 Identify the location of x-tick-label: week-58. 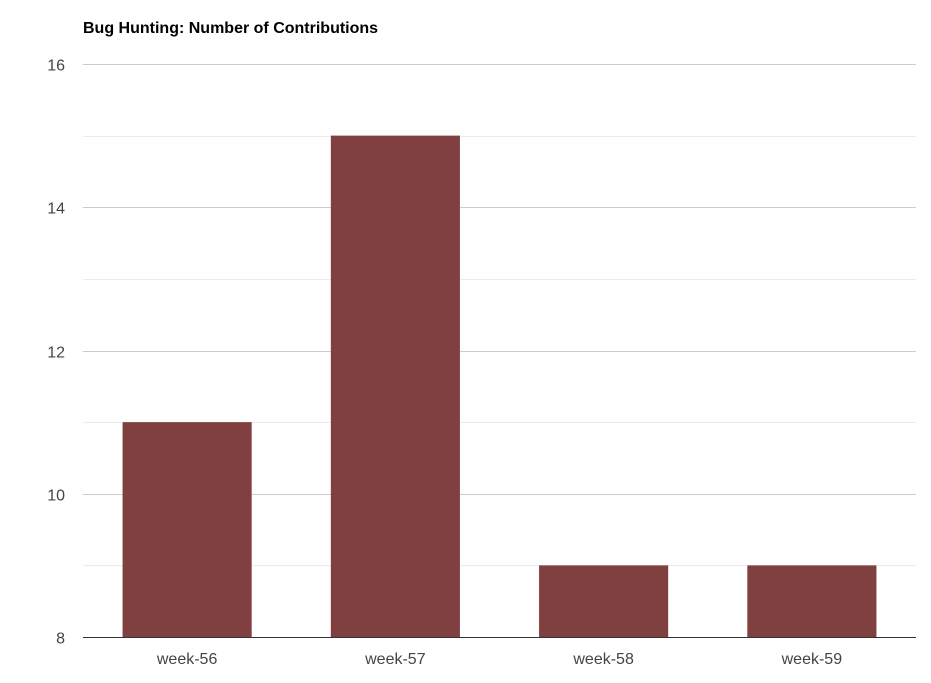
(603, 659).